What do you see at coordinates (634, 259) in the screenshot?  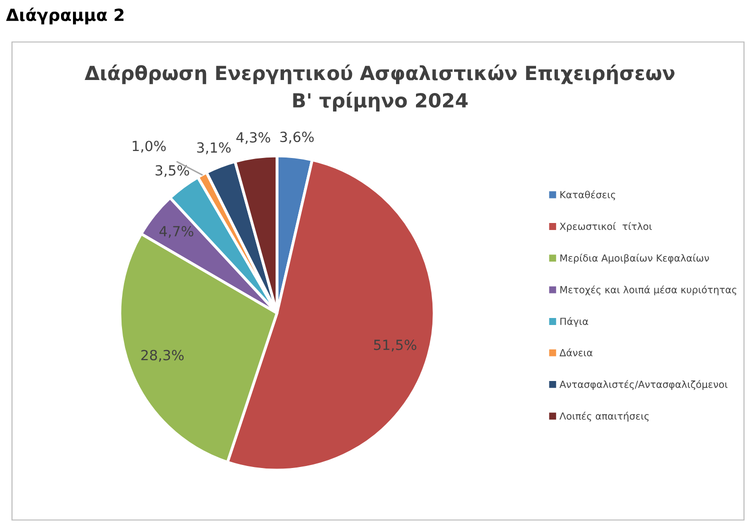 I see `legend-label: Μερίδια Αμοιβαίων Κεφαλαίων` at bounding box center [634, 259].